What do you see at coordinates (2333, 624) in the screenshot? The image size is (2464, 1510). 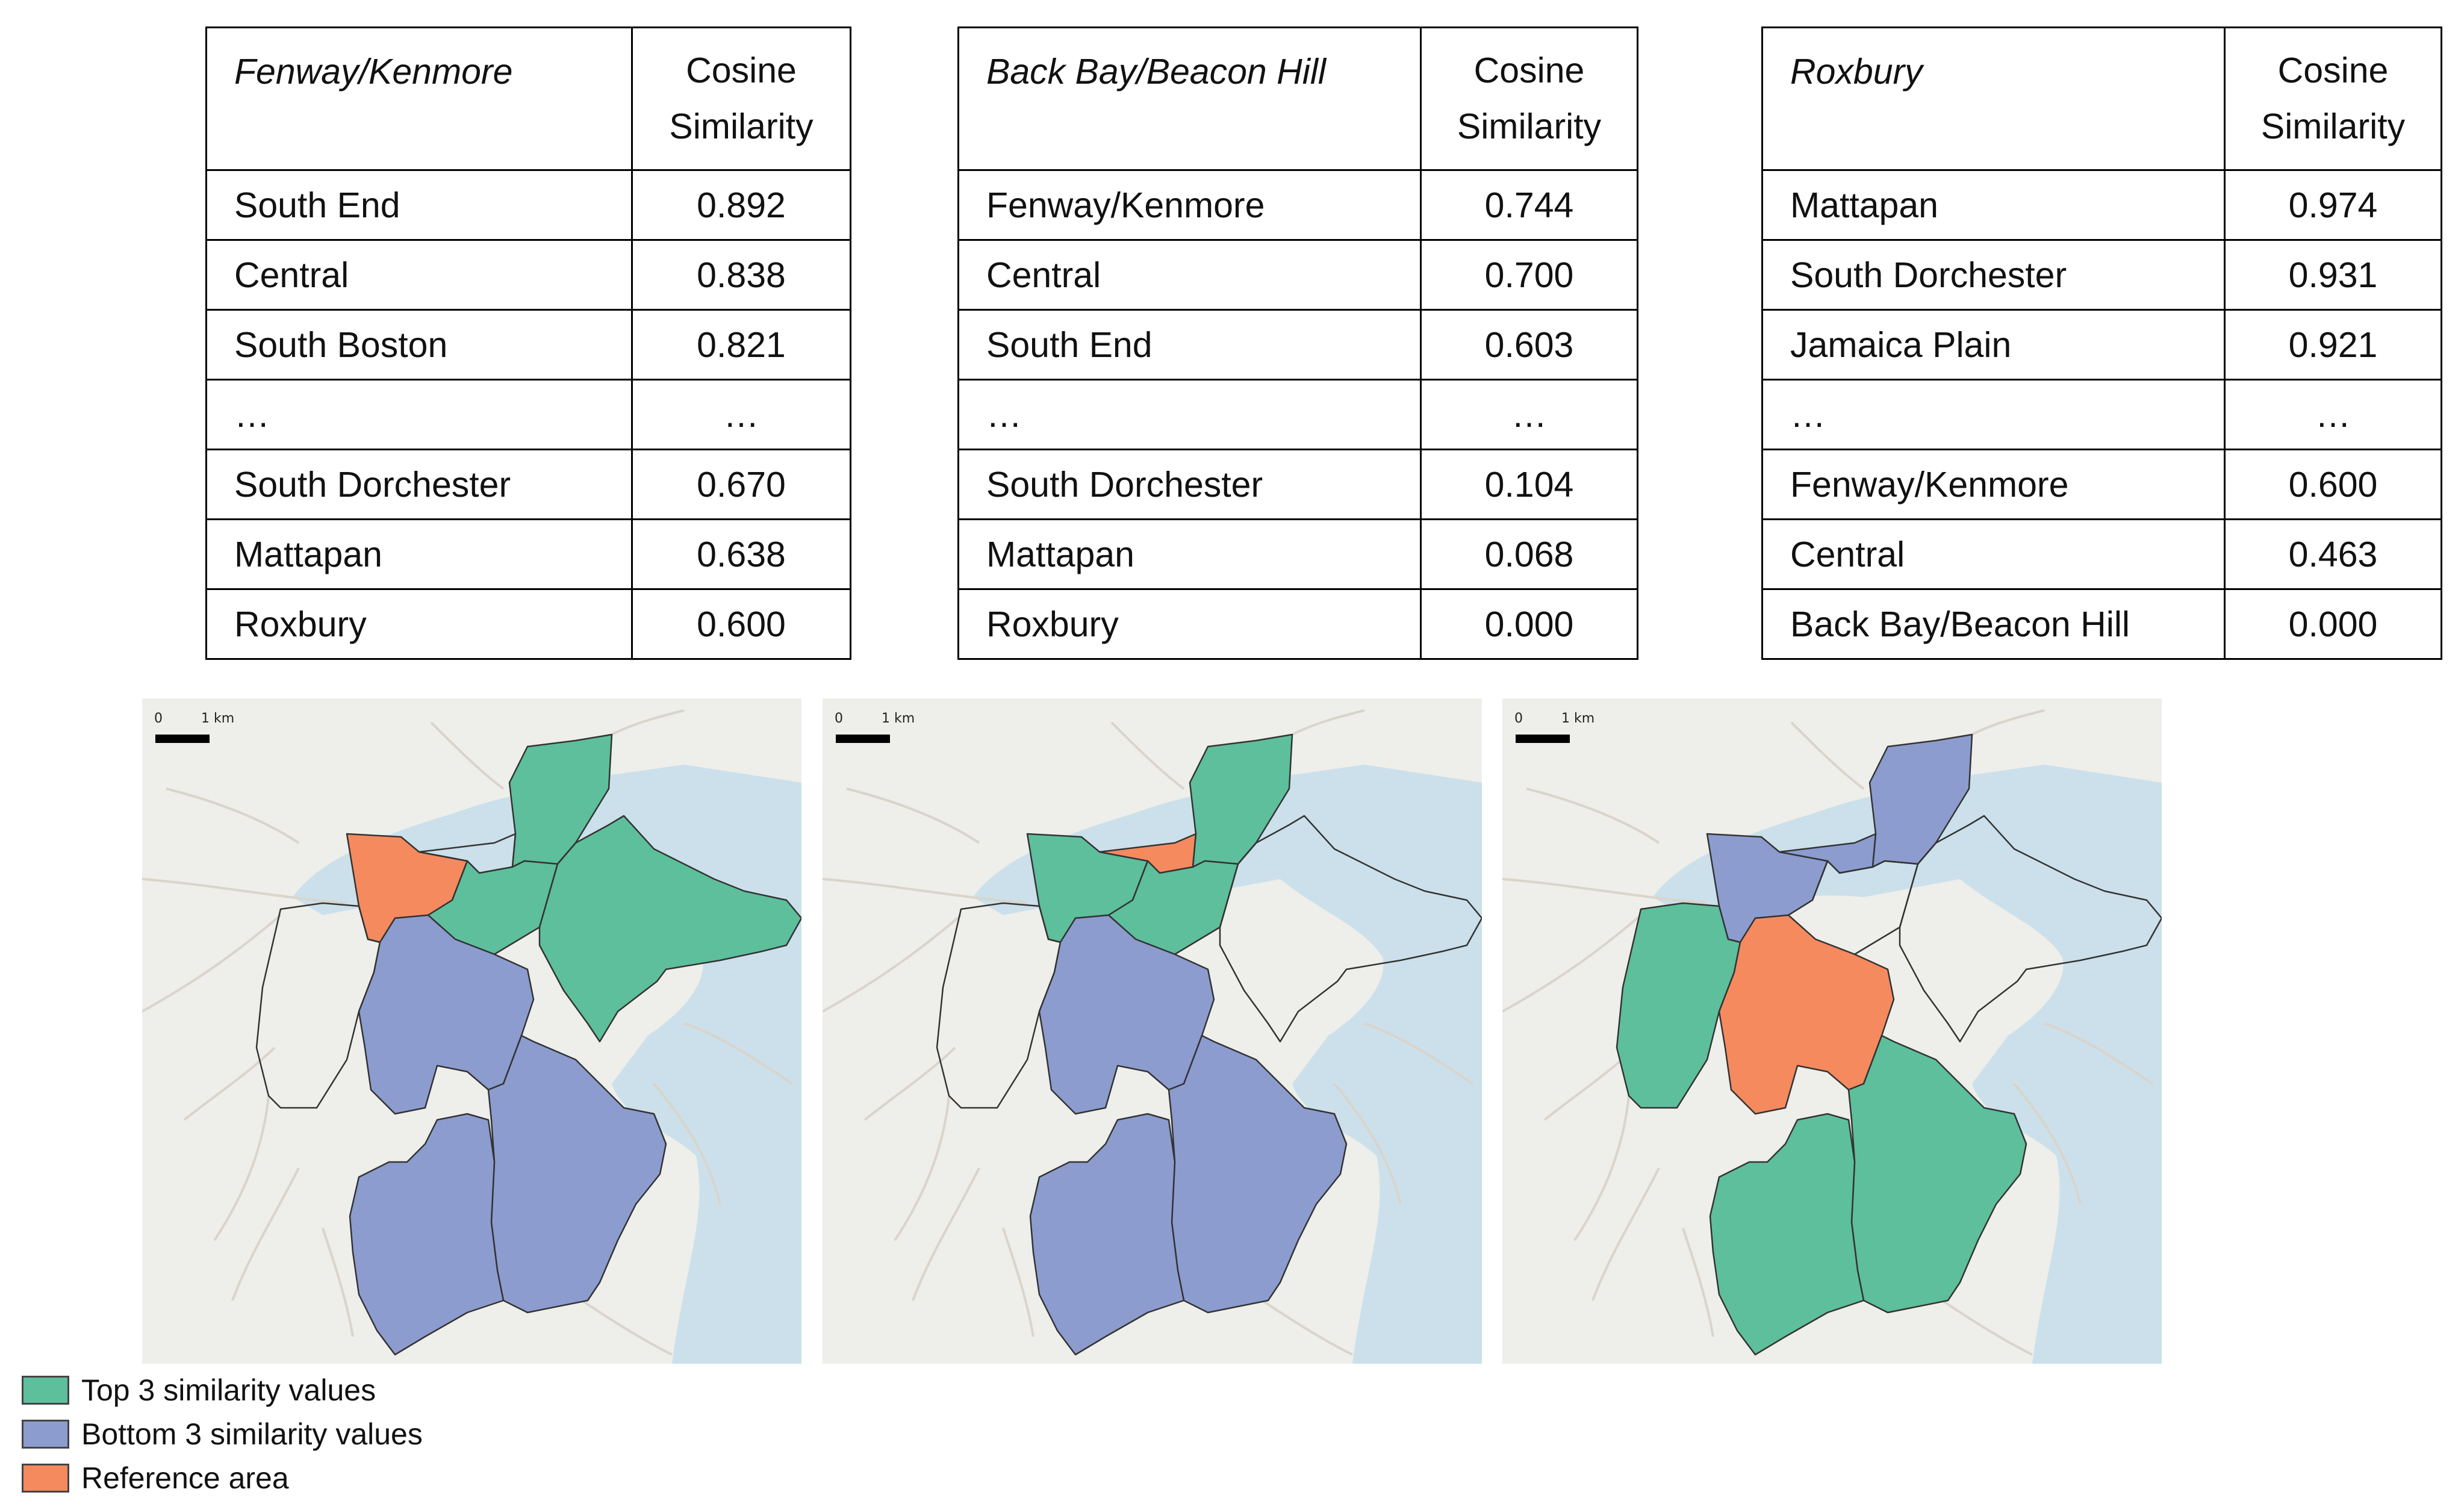 I see `similarity-value: 0.000` at bounding box center [2333, 624].